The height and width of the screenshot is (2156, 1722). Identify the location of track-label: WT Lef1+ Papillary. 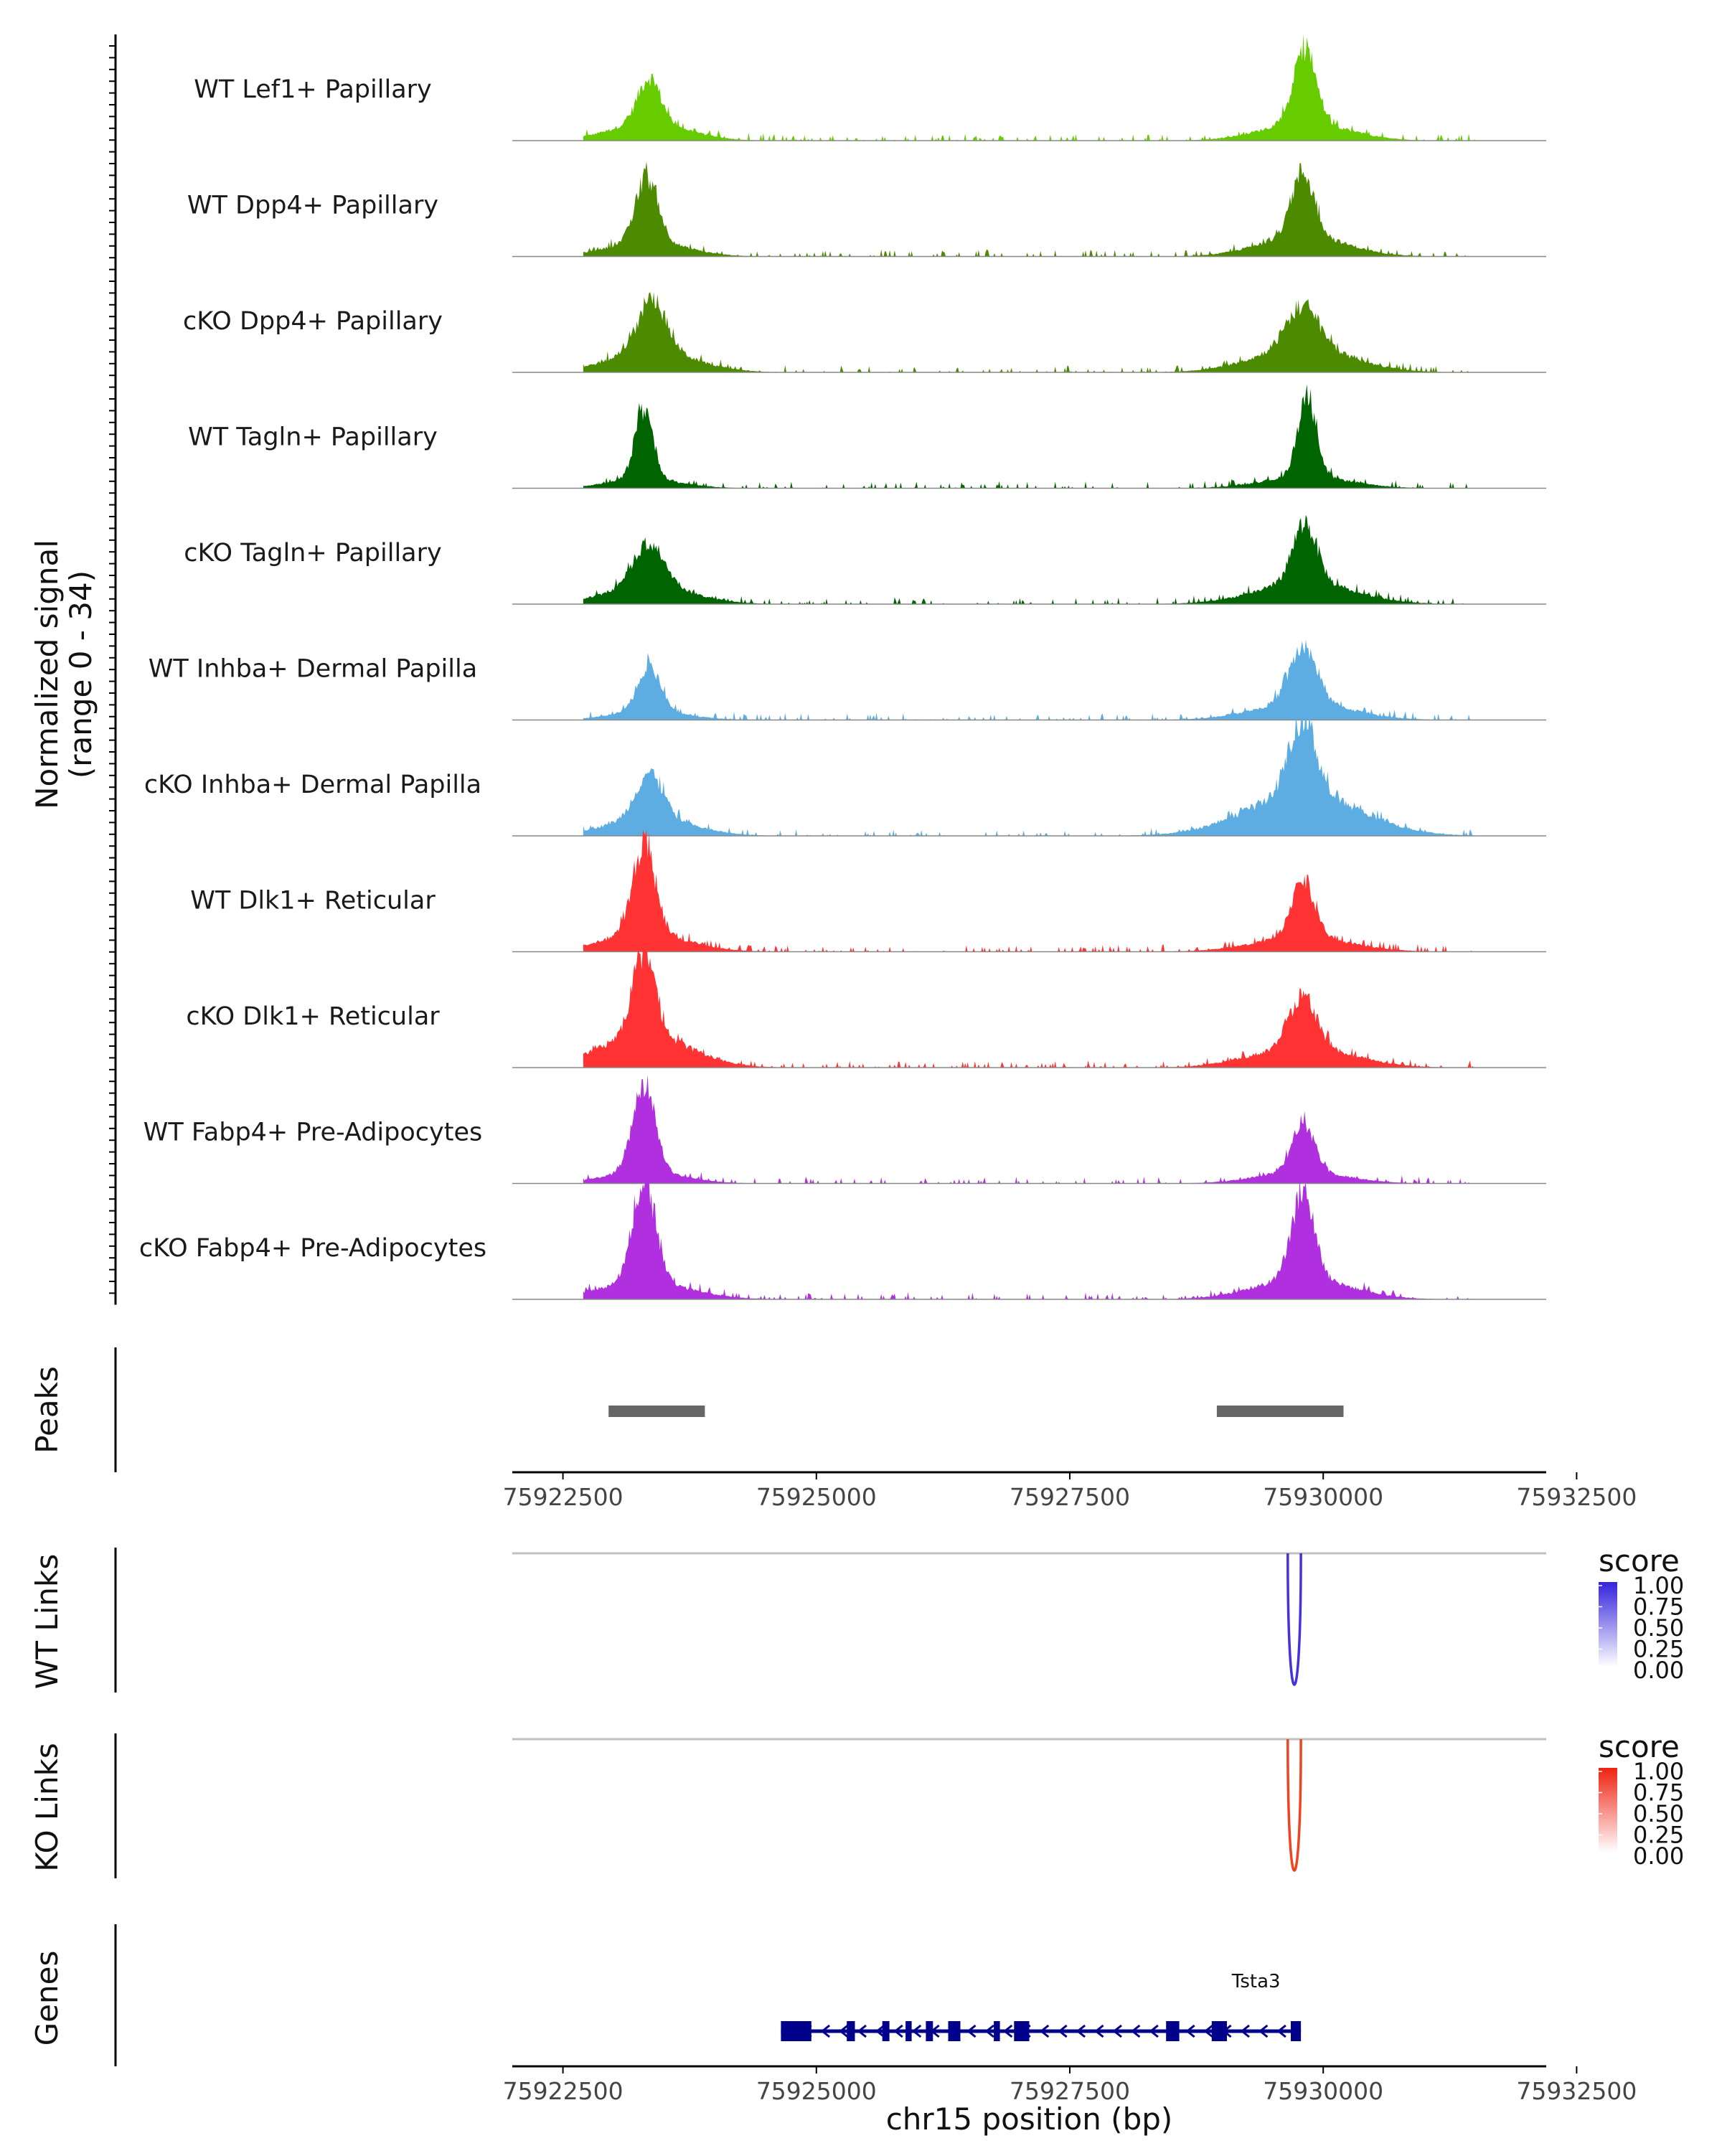
(313, 89).